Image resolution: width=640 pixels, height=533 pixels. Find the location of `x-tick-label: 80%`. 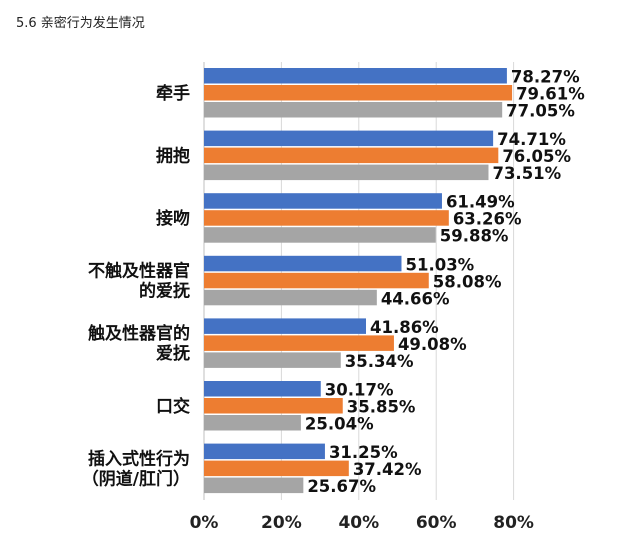

x-tick-label: 80% is located at coordinates (513, 523).